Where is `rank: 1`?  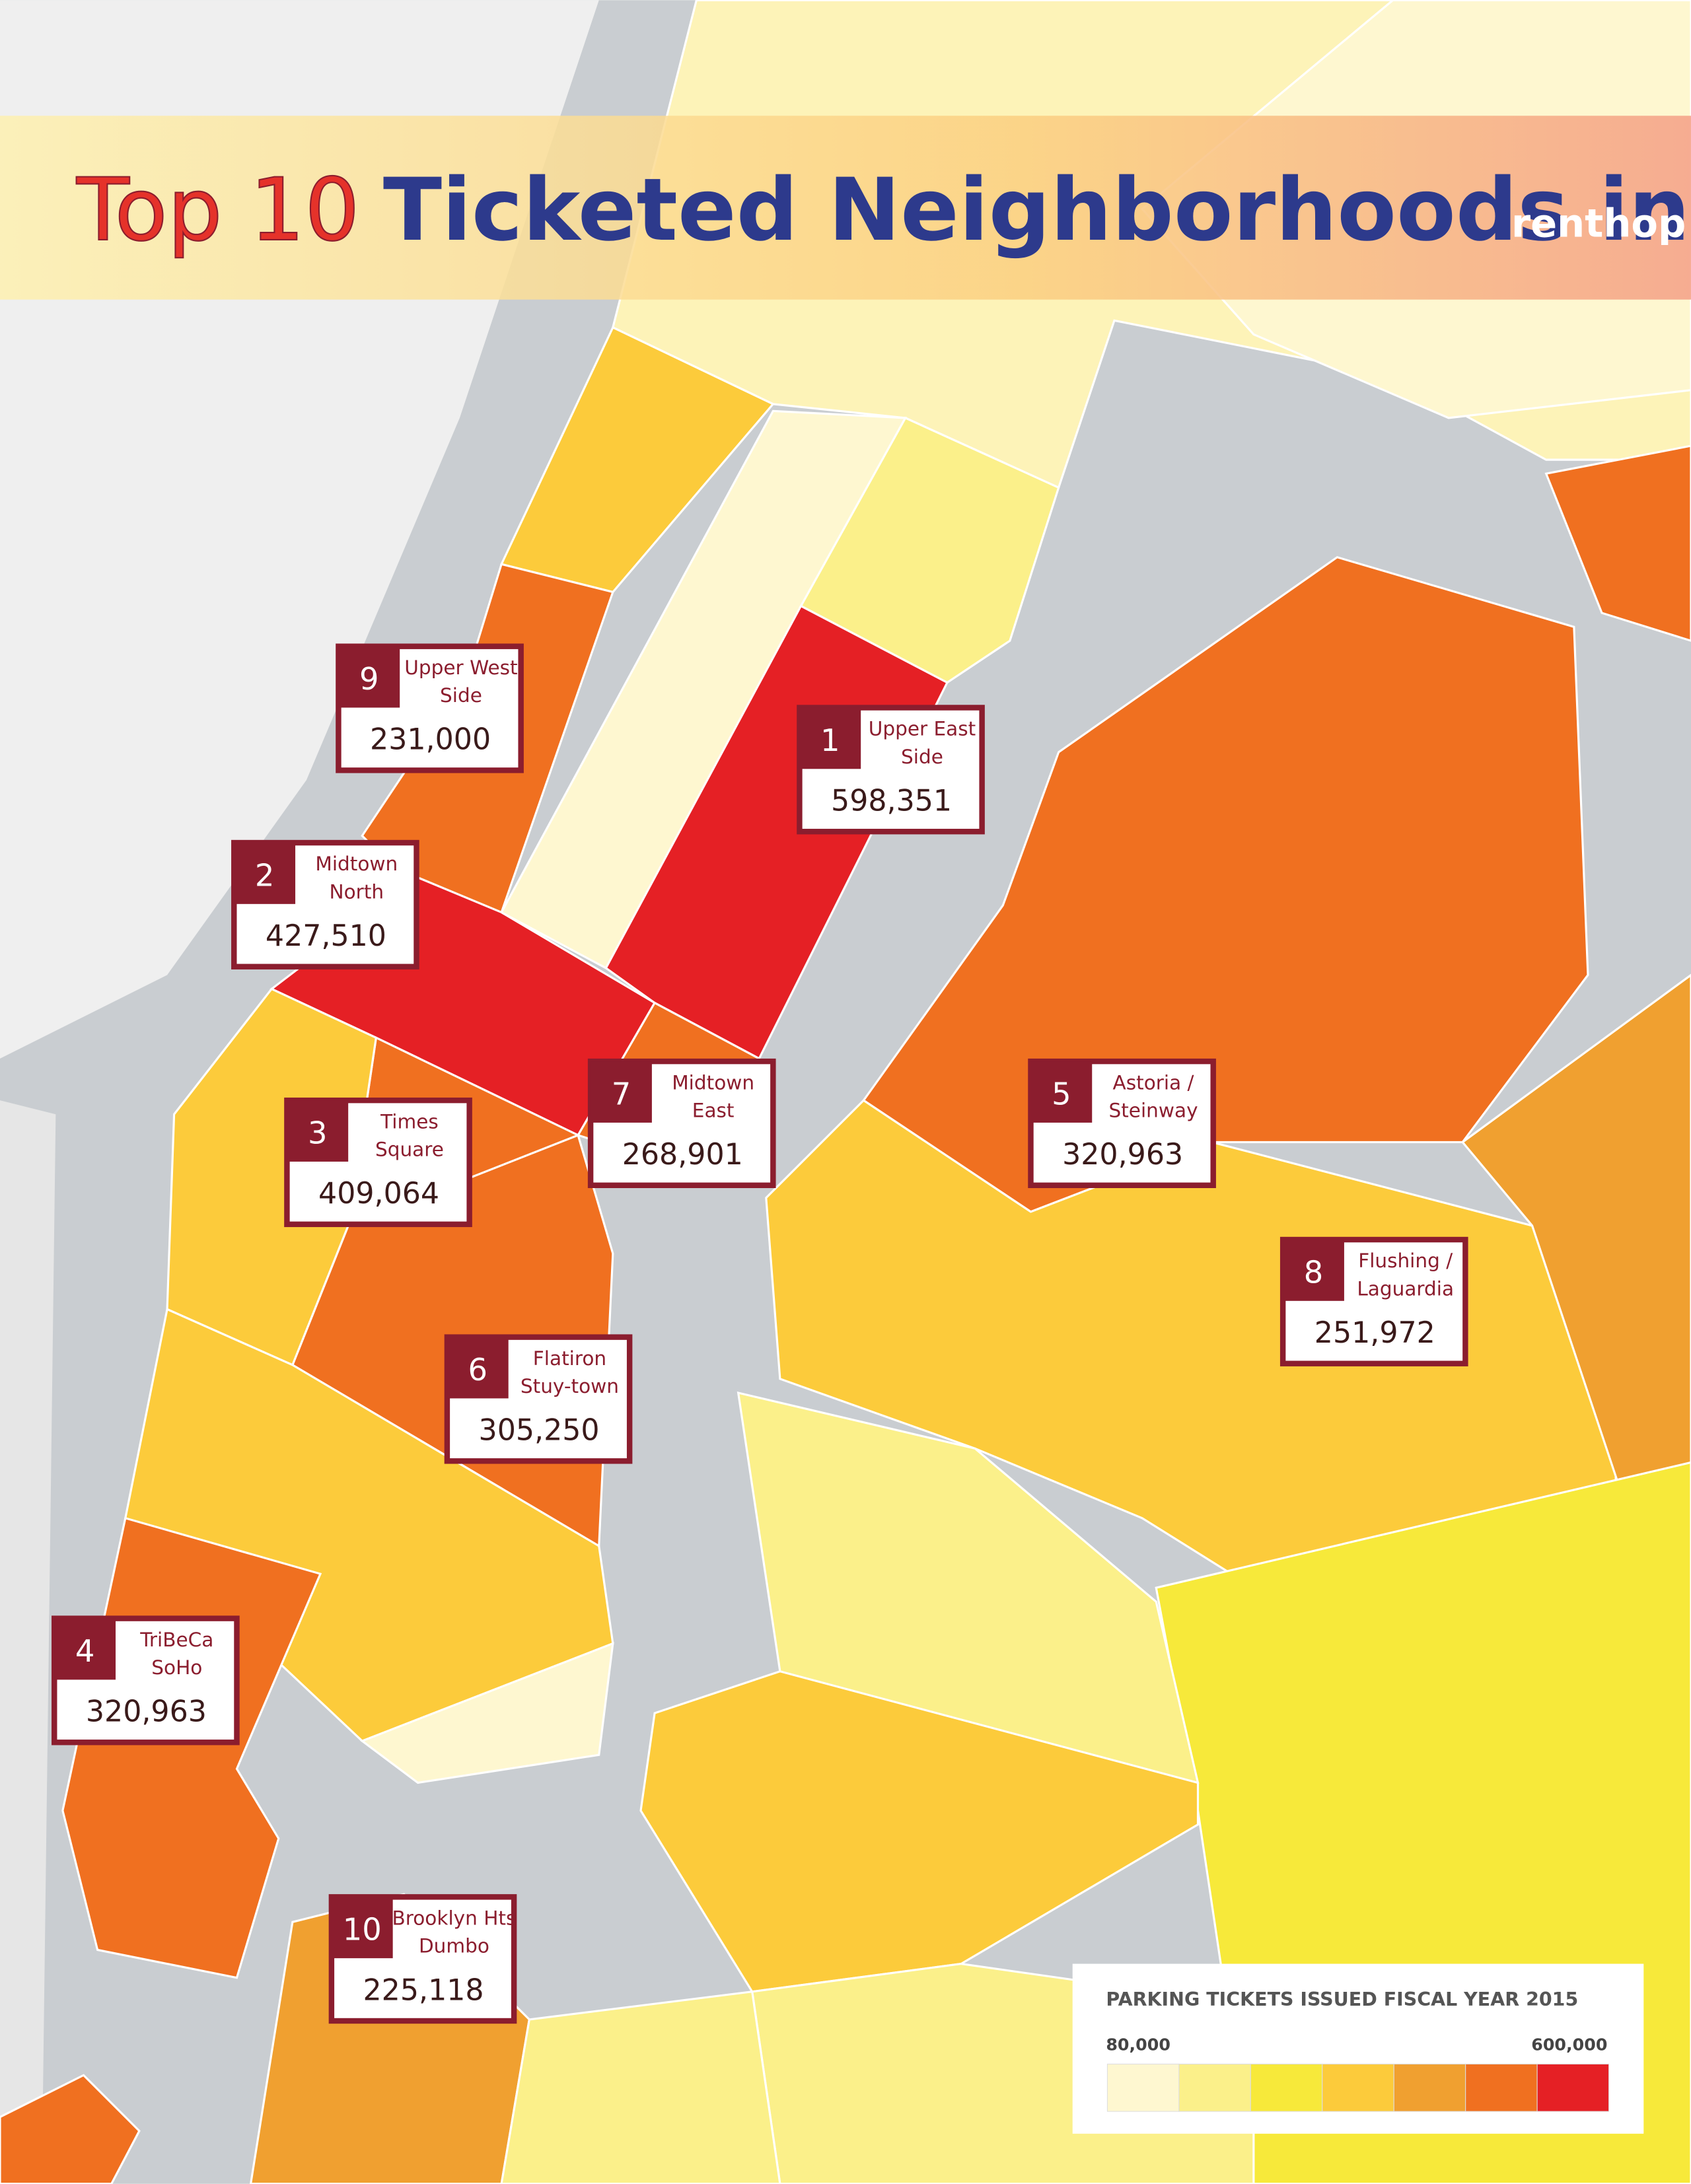 rank: 1 is located at coordinates (830, 740).